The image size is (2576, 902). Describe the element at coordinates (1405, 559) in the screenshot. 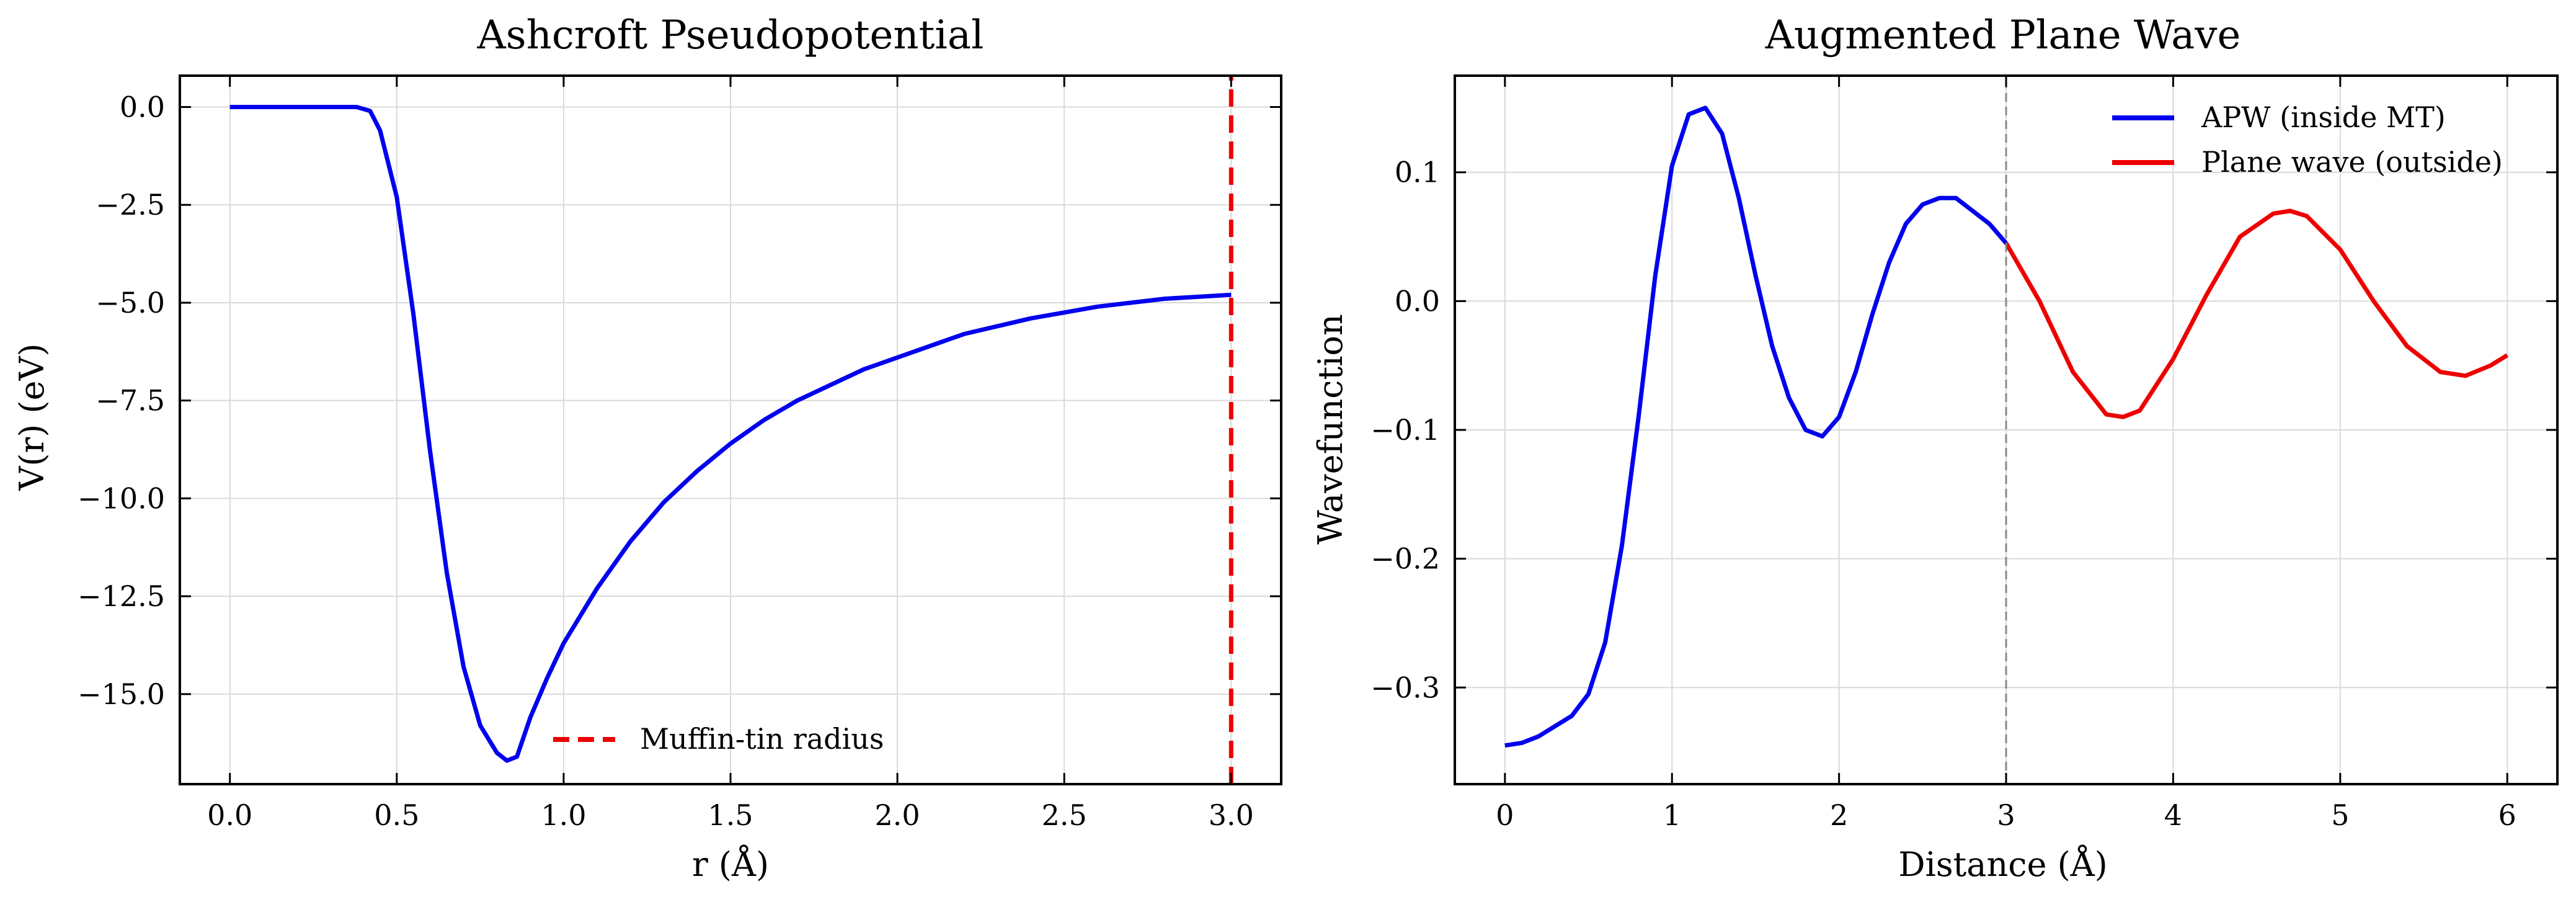

I see `y-tick-label: −0.2` at that location.